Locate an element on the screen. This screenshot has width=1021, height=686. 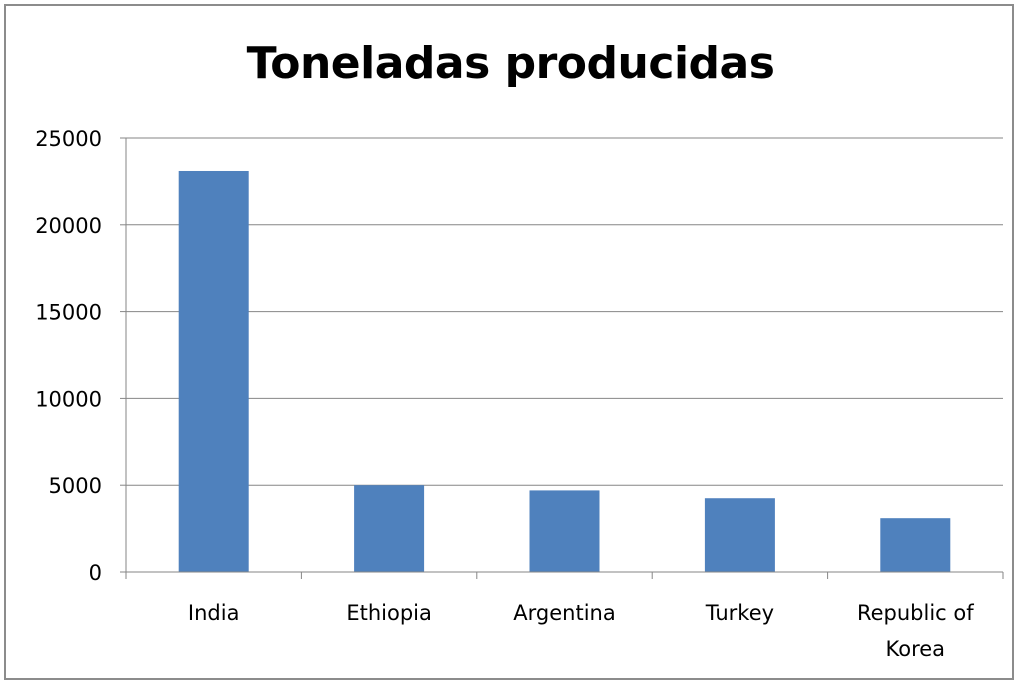
y-tick-label: 25000 is located at coordinates (68, 139).